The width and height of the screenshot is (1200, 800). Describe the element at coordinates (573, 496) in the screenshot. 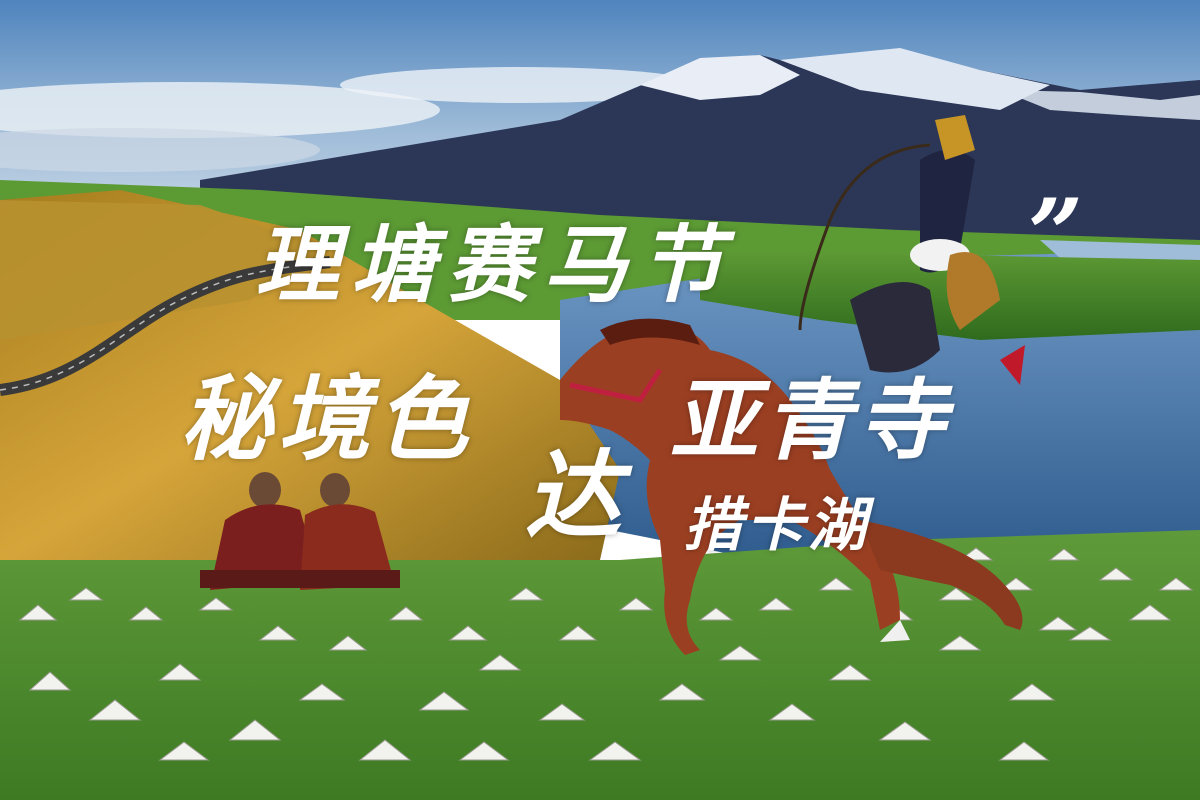

I see `title-line-2-mid: 达` at that location.